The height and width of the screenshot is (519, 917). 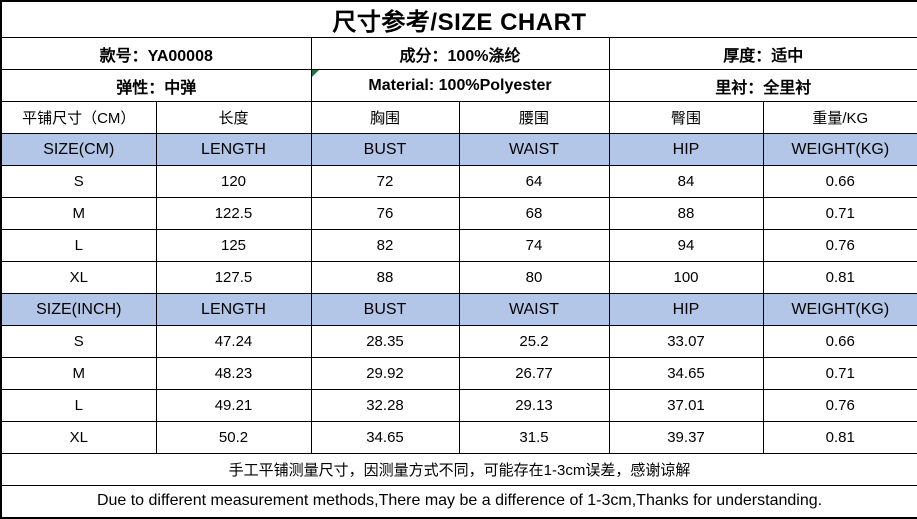 What do you see at coordinates (839, 149) in the screenshot?
I see `column-header-weight: WEIGHT(KG)` at bounding box center [839, 149].